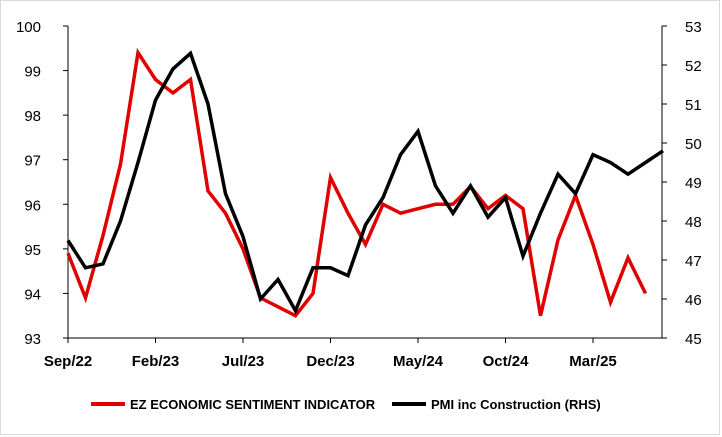  Describe the element at coordinates (32, 250) in the screenshot. I see `left-tick-label: 95` at that location.